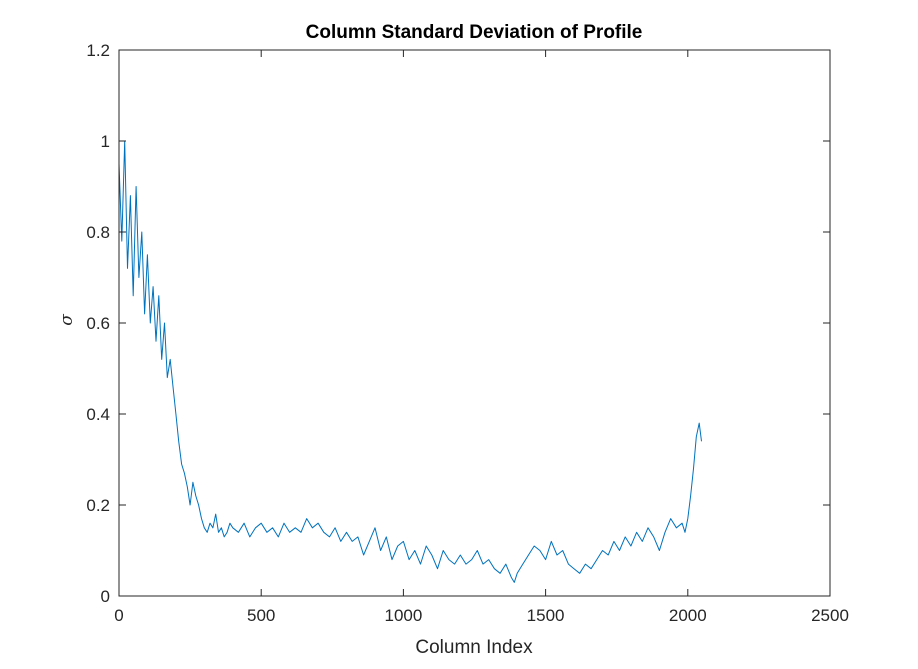 This screenshot has width=918, height=669. Describe the element at coordinates (830, 615) in the screenshot. I see `x-tick-label: 2500` at that location.